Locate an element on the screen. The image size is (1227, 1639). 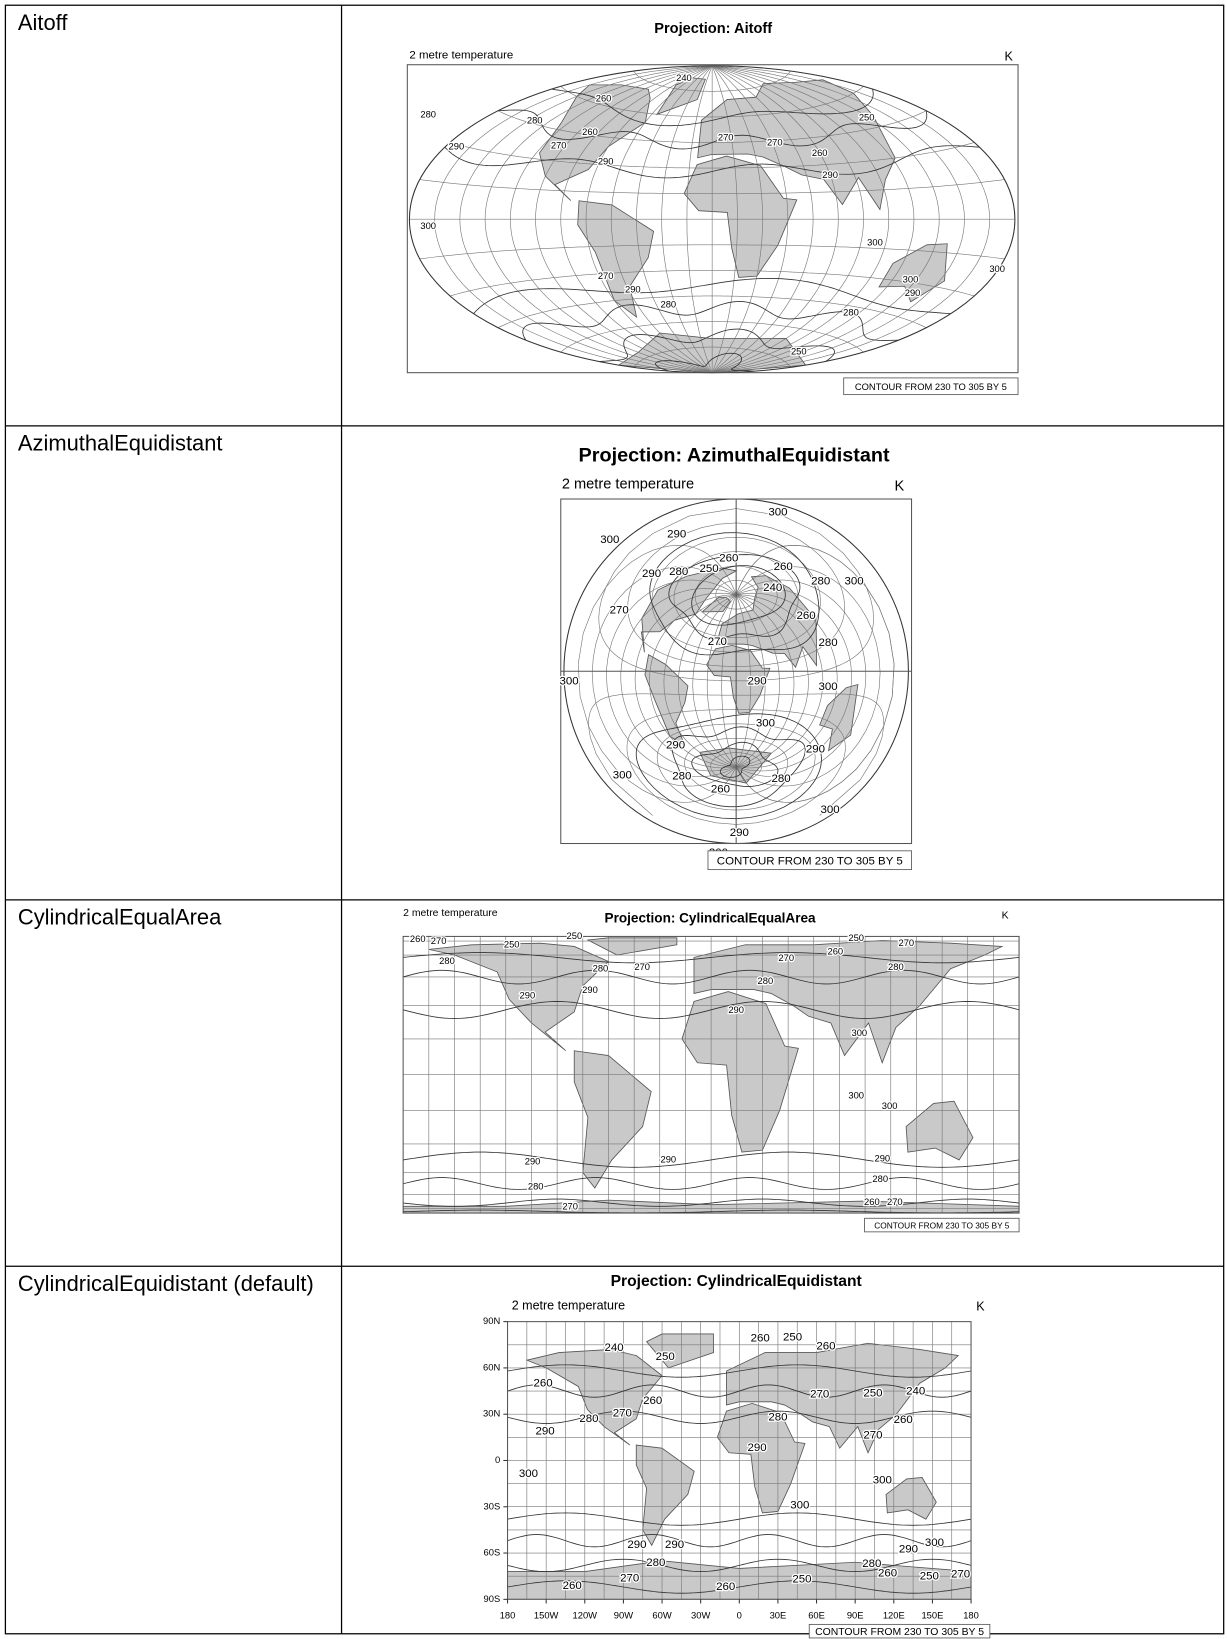
x-tick-label: 180 is located at coordinates (508, 1615).